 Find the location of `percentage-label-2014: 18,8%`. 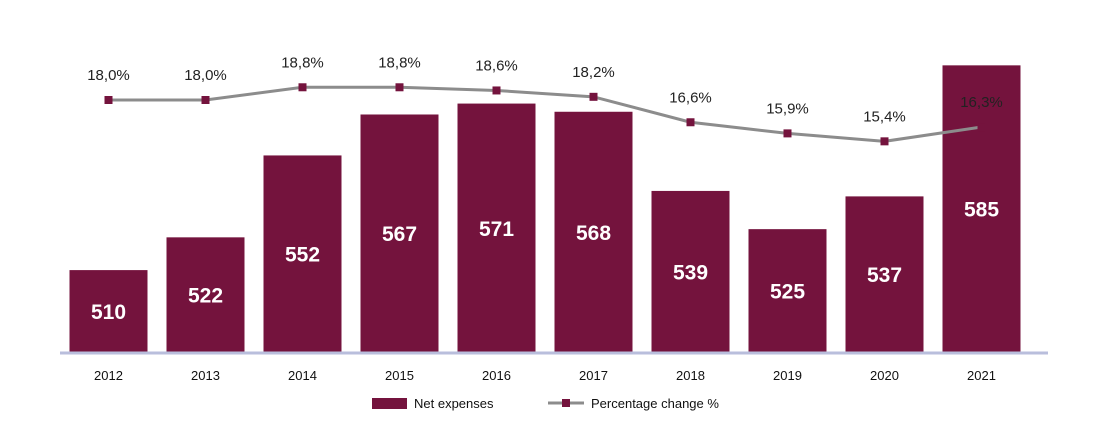

percentage-label-2014: 18,8% is located at coordinates (302, 62).